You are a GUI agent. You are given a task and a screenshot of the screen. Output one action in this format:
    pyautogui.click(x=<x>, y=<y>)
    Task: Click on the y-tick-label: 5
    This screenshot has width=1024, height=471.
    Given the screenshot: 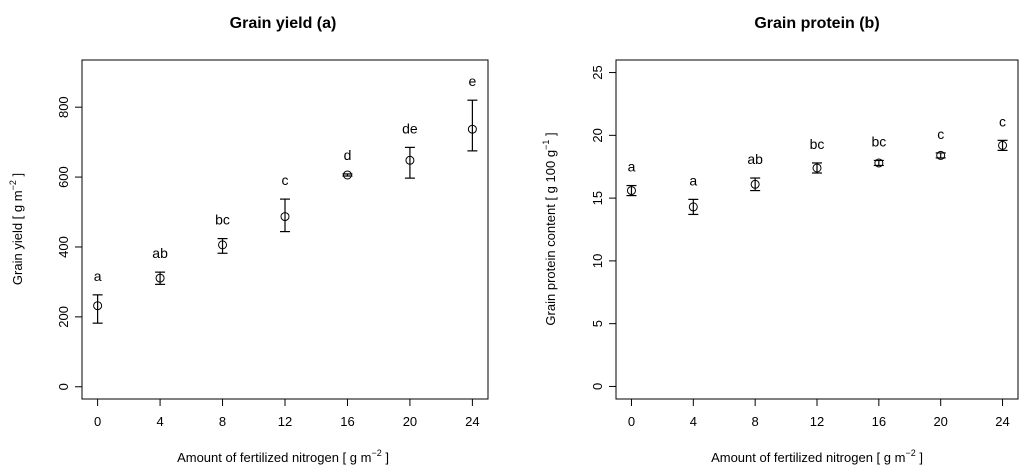 What is the action you would take?
    pyautogui.click(x=597, y=323)
    